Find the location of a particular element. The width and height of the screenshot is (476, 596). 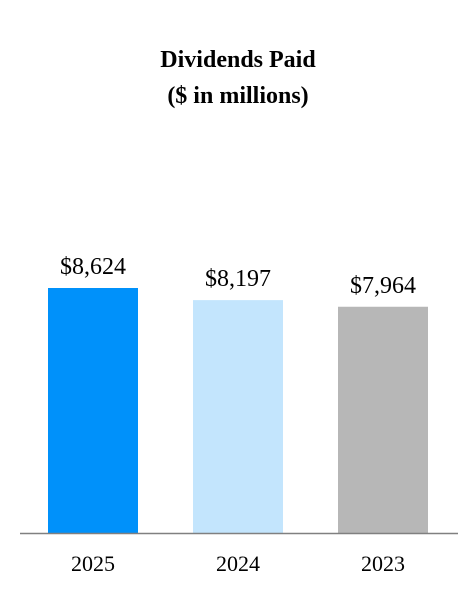

data-label-group: $8,624 $8,197 $7,964 is located at coordinates (238, 276).